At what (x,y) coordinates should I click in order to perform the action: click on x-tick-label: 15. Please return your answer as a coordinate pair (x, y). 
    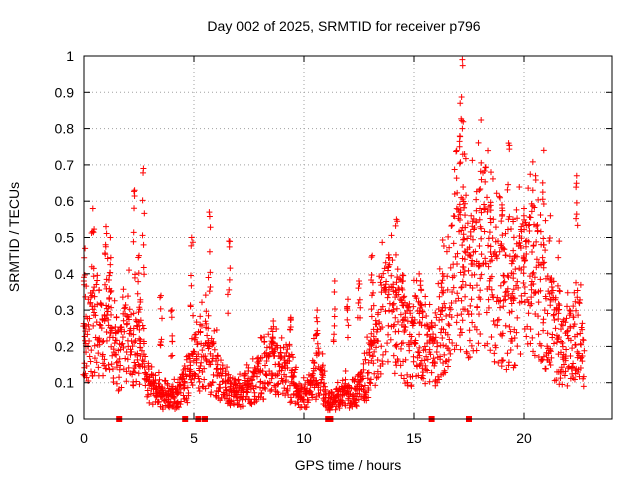
    Looking at the image, I should click on (414, 438).